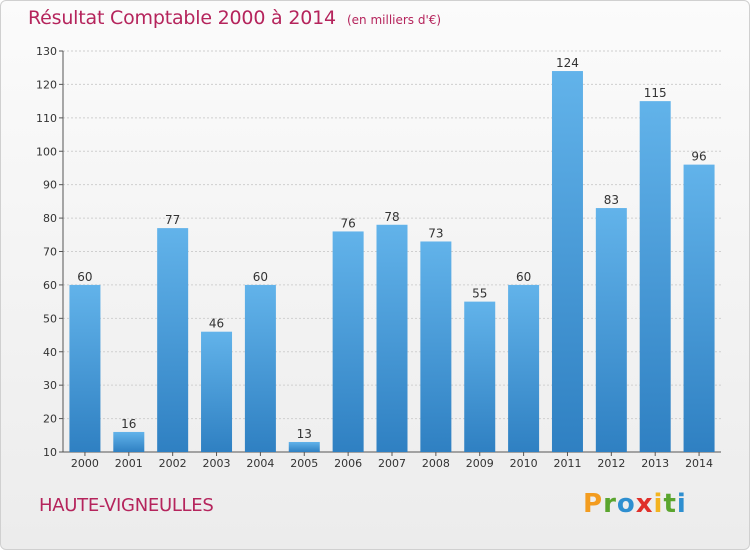  I want to click on data-label: 76, so click(347, 223).